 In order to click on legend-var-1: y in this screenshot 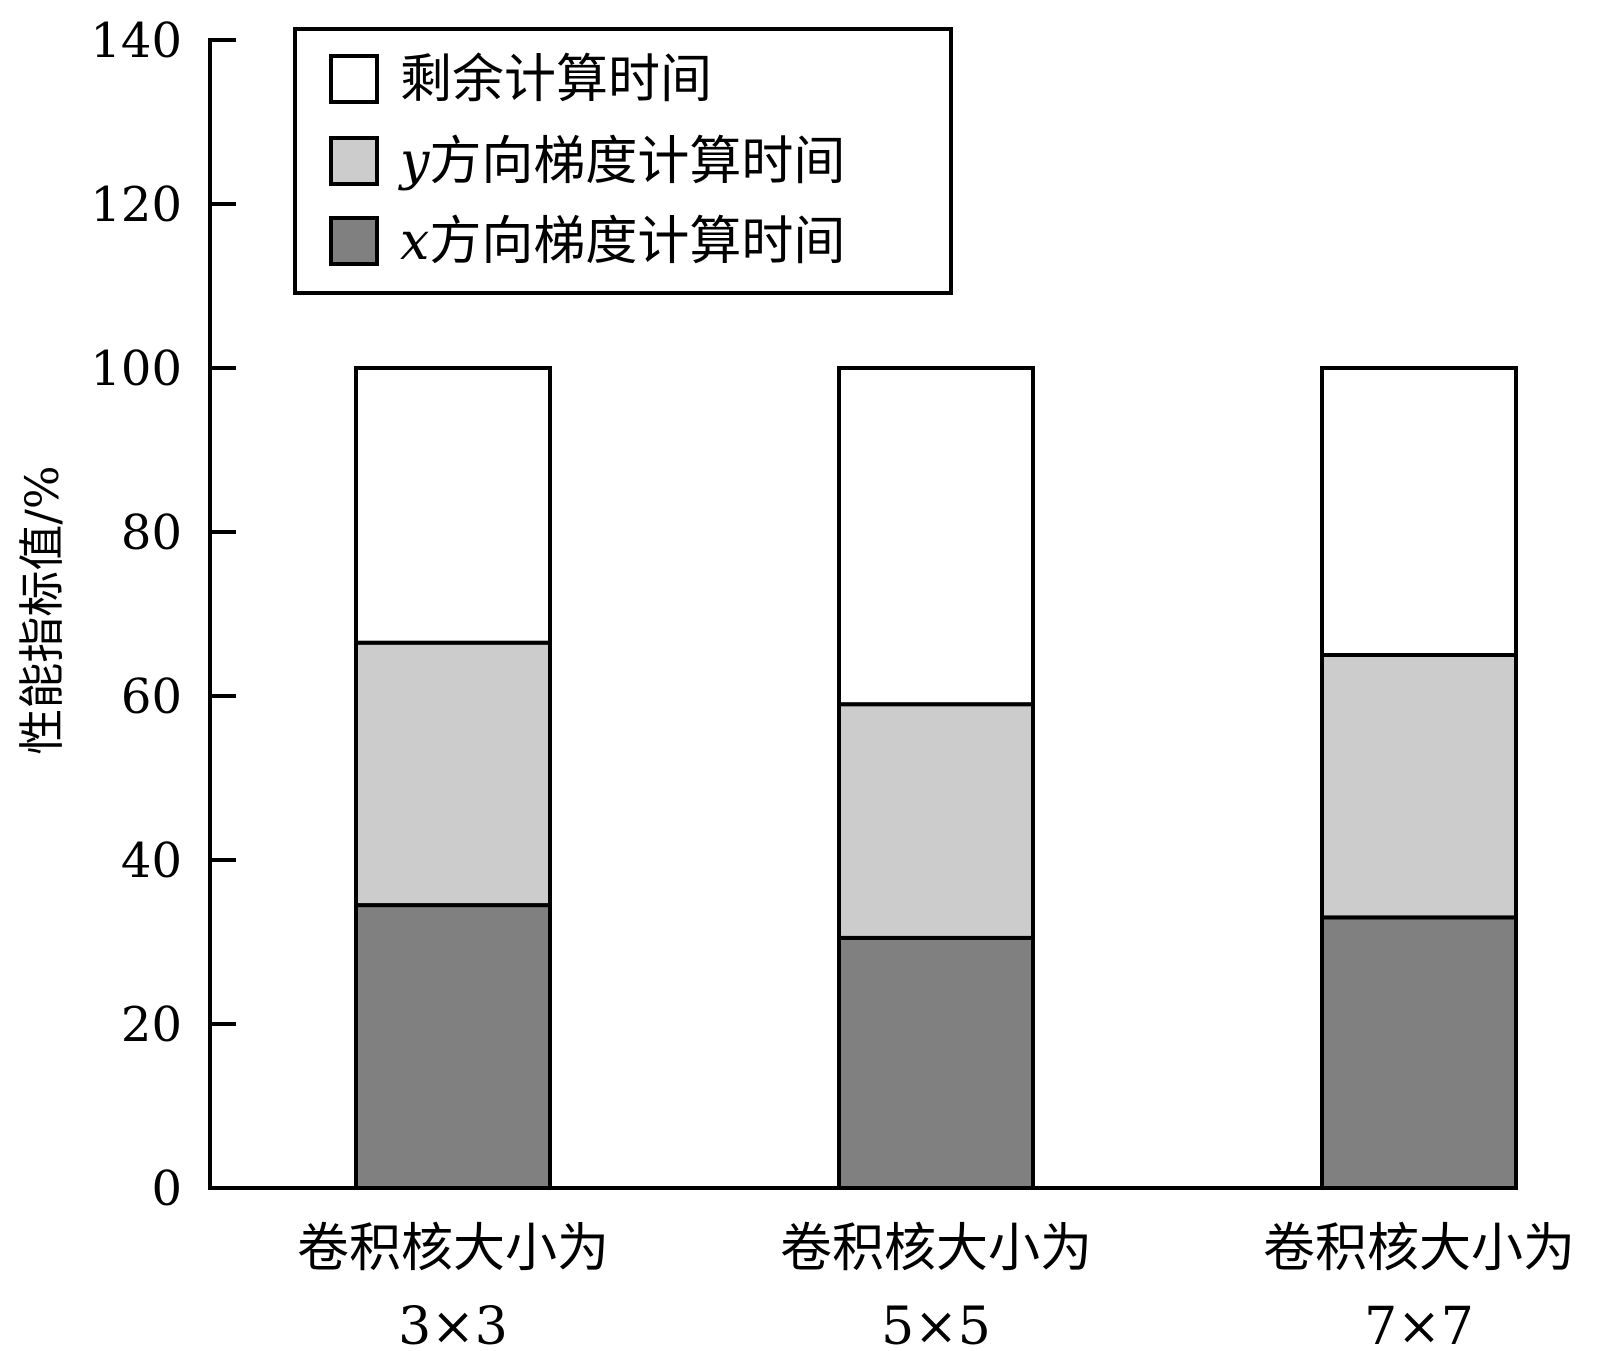, I will do `click(414, 162)`.